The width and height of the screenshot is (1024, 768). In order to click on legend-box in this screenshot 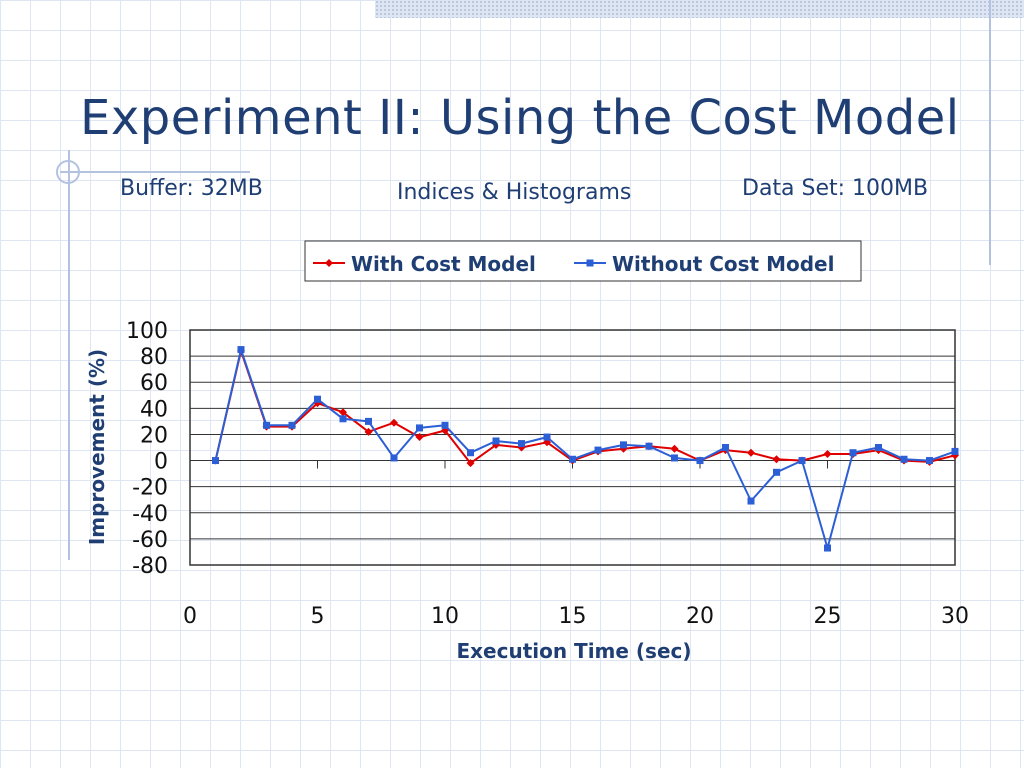, I will do `click(583, 261)`.